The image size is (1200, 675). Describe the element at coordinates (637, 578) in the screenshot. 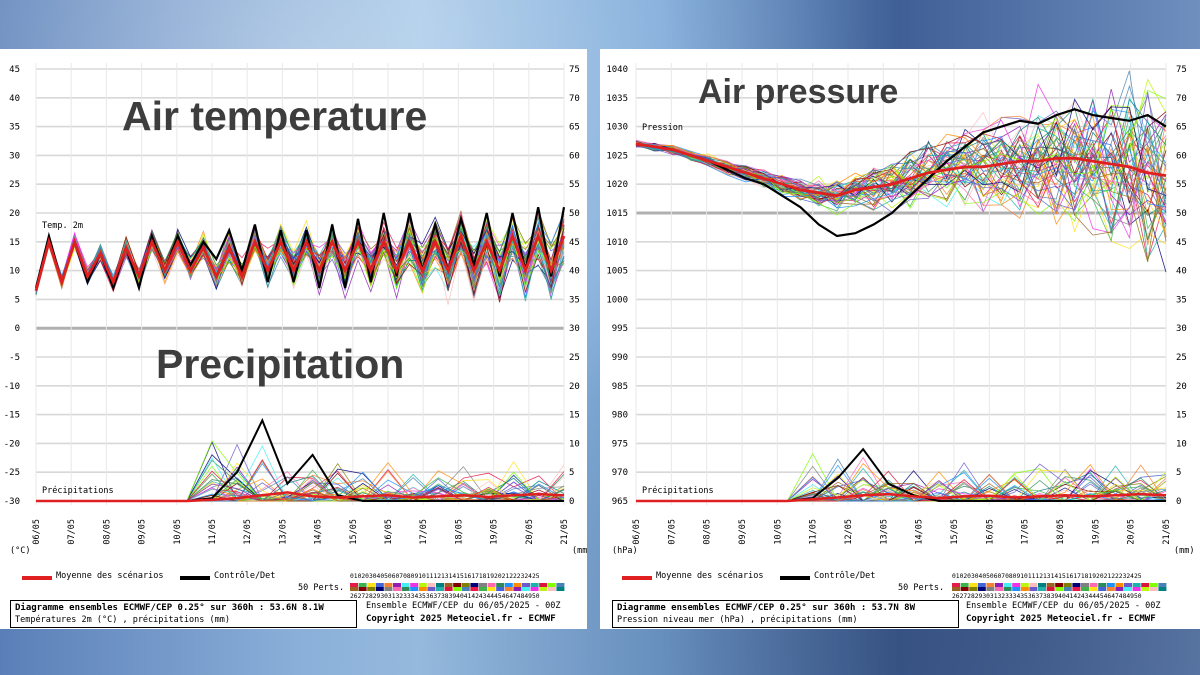

I see `mean-legend-swatch` at that location.